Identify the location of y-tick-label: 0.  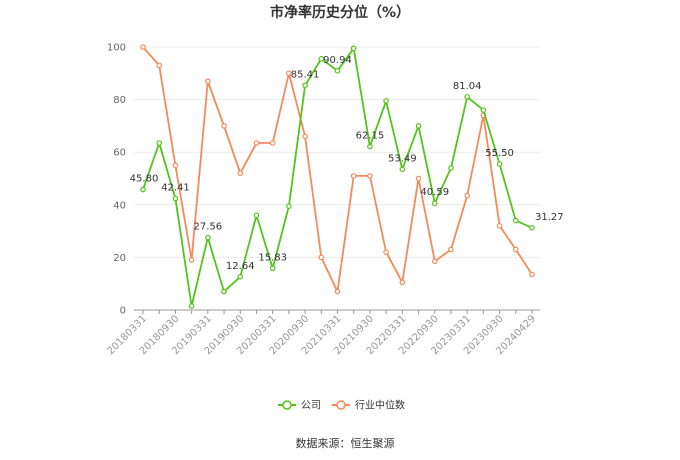
(123, 311).